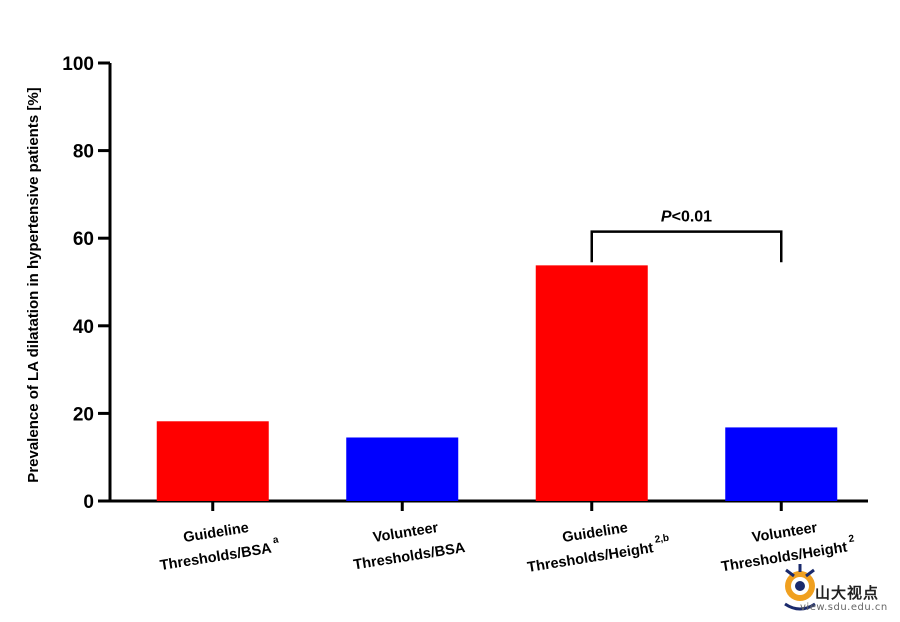  What do you see at coordinates (800, 587) in the screenshot?
I see `sdu-logo-icon` at bounding box center [800, 587].